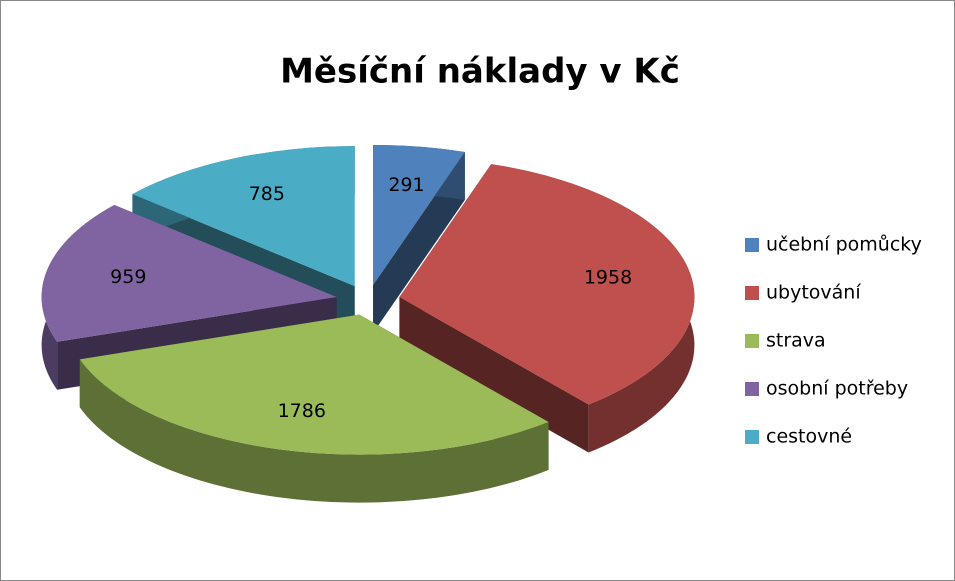 This screenshot has width=955, height=581. I want to click on legend-label: cestovné, so click(809, 437).